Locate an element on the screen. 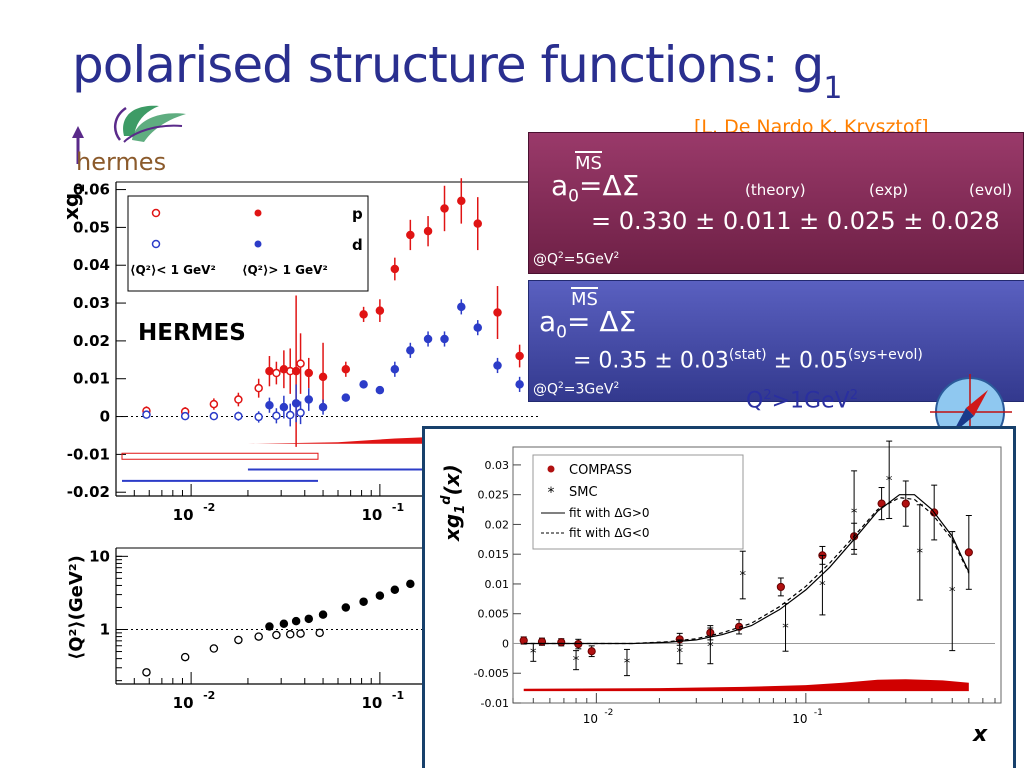  legend-marker-p-open is located at coordinates (156, 213).